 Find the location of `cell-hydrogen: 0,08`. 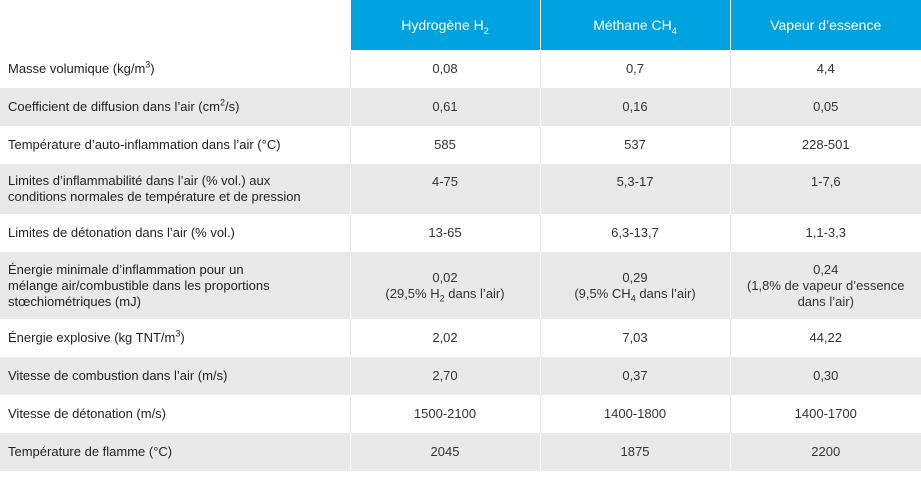

cell-hydrogen: 0,08 is located at coordinates (444, 69).